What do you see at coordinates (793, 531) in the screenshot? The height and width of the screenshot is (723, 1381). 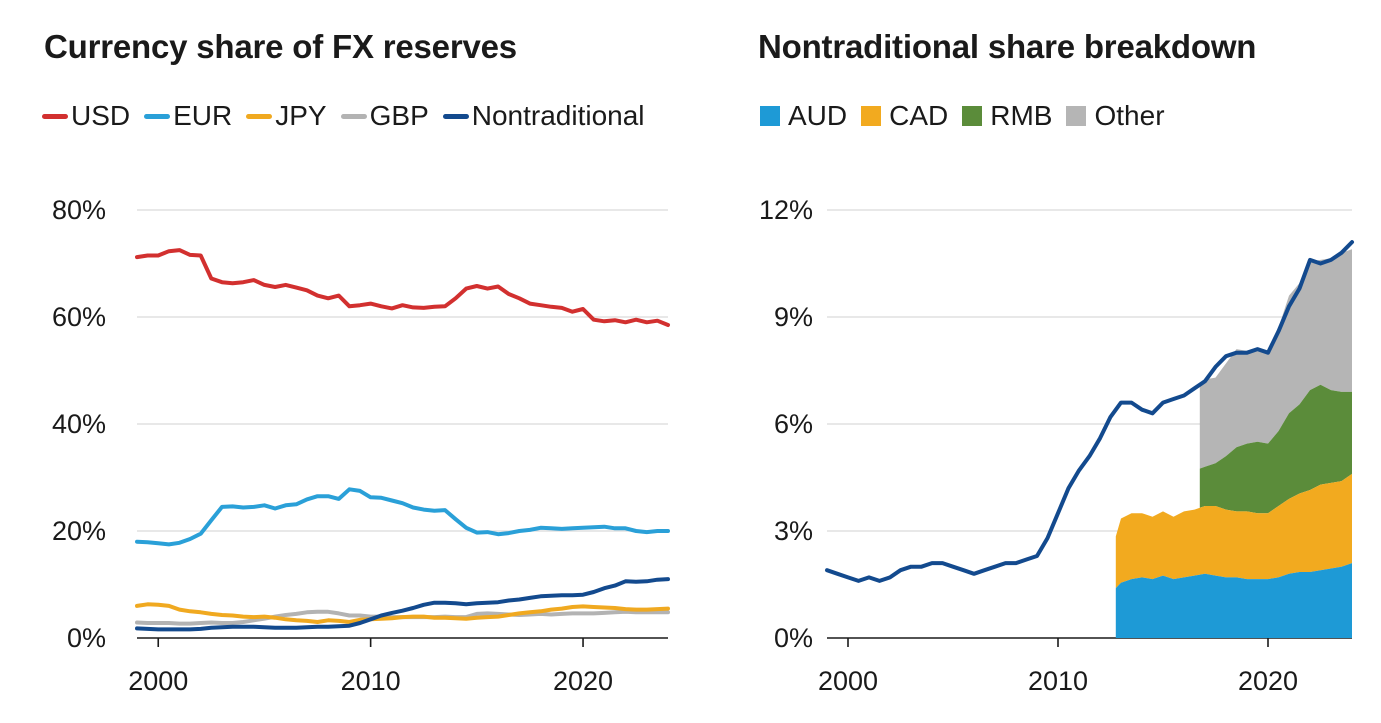 I see `y-tick-label: 3%` at bounding box center [793, 531].